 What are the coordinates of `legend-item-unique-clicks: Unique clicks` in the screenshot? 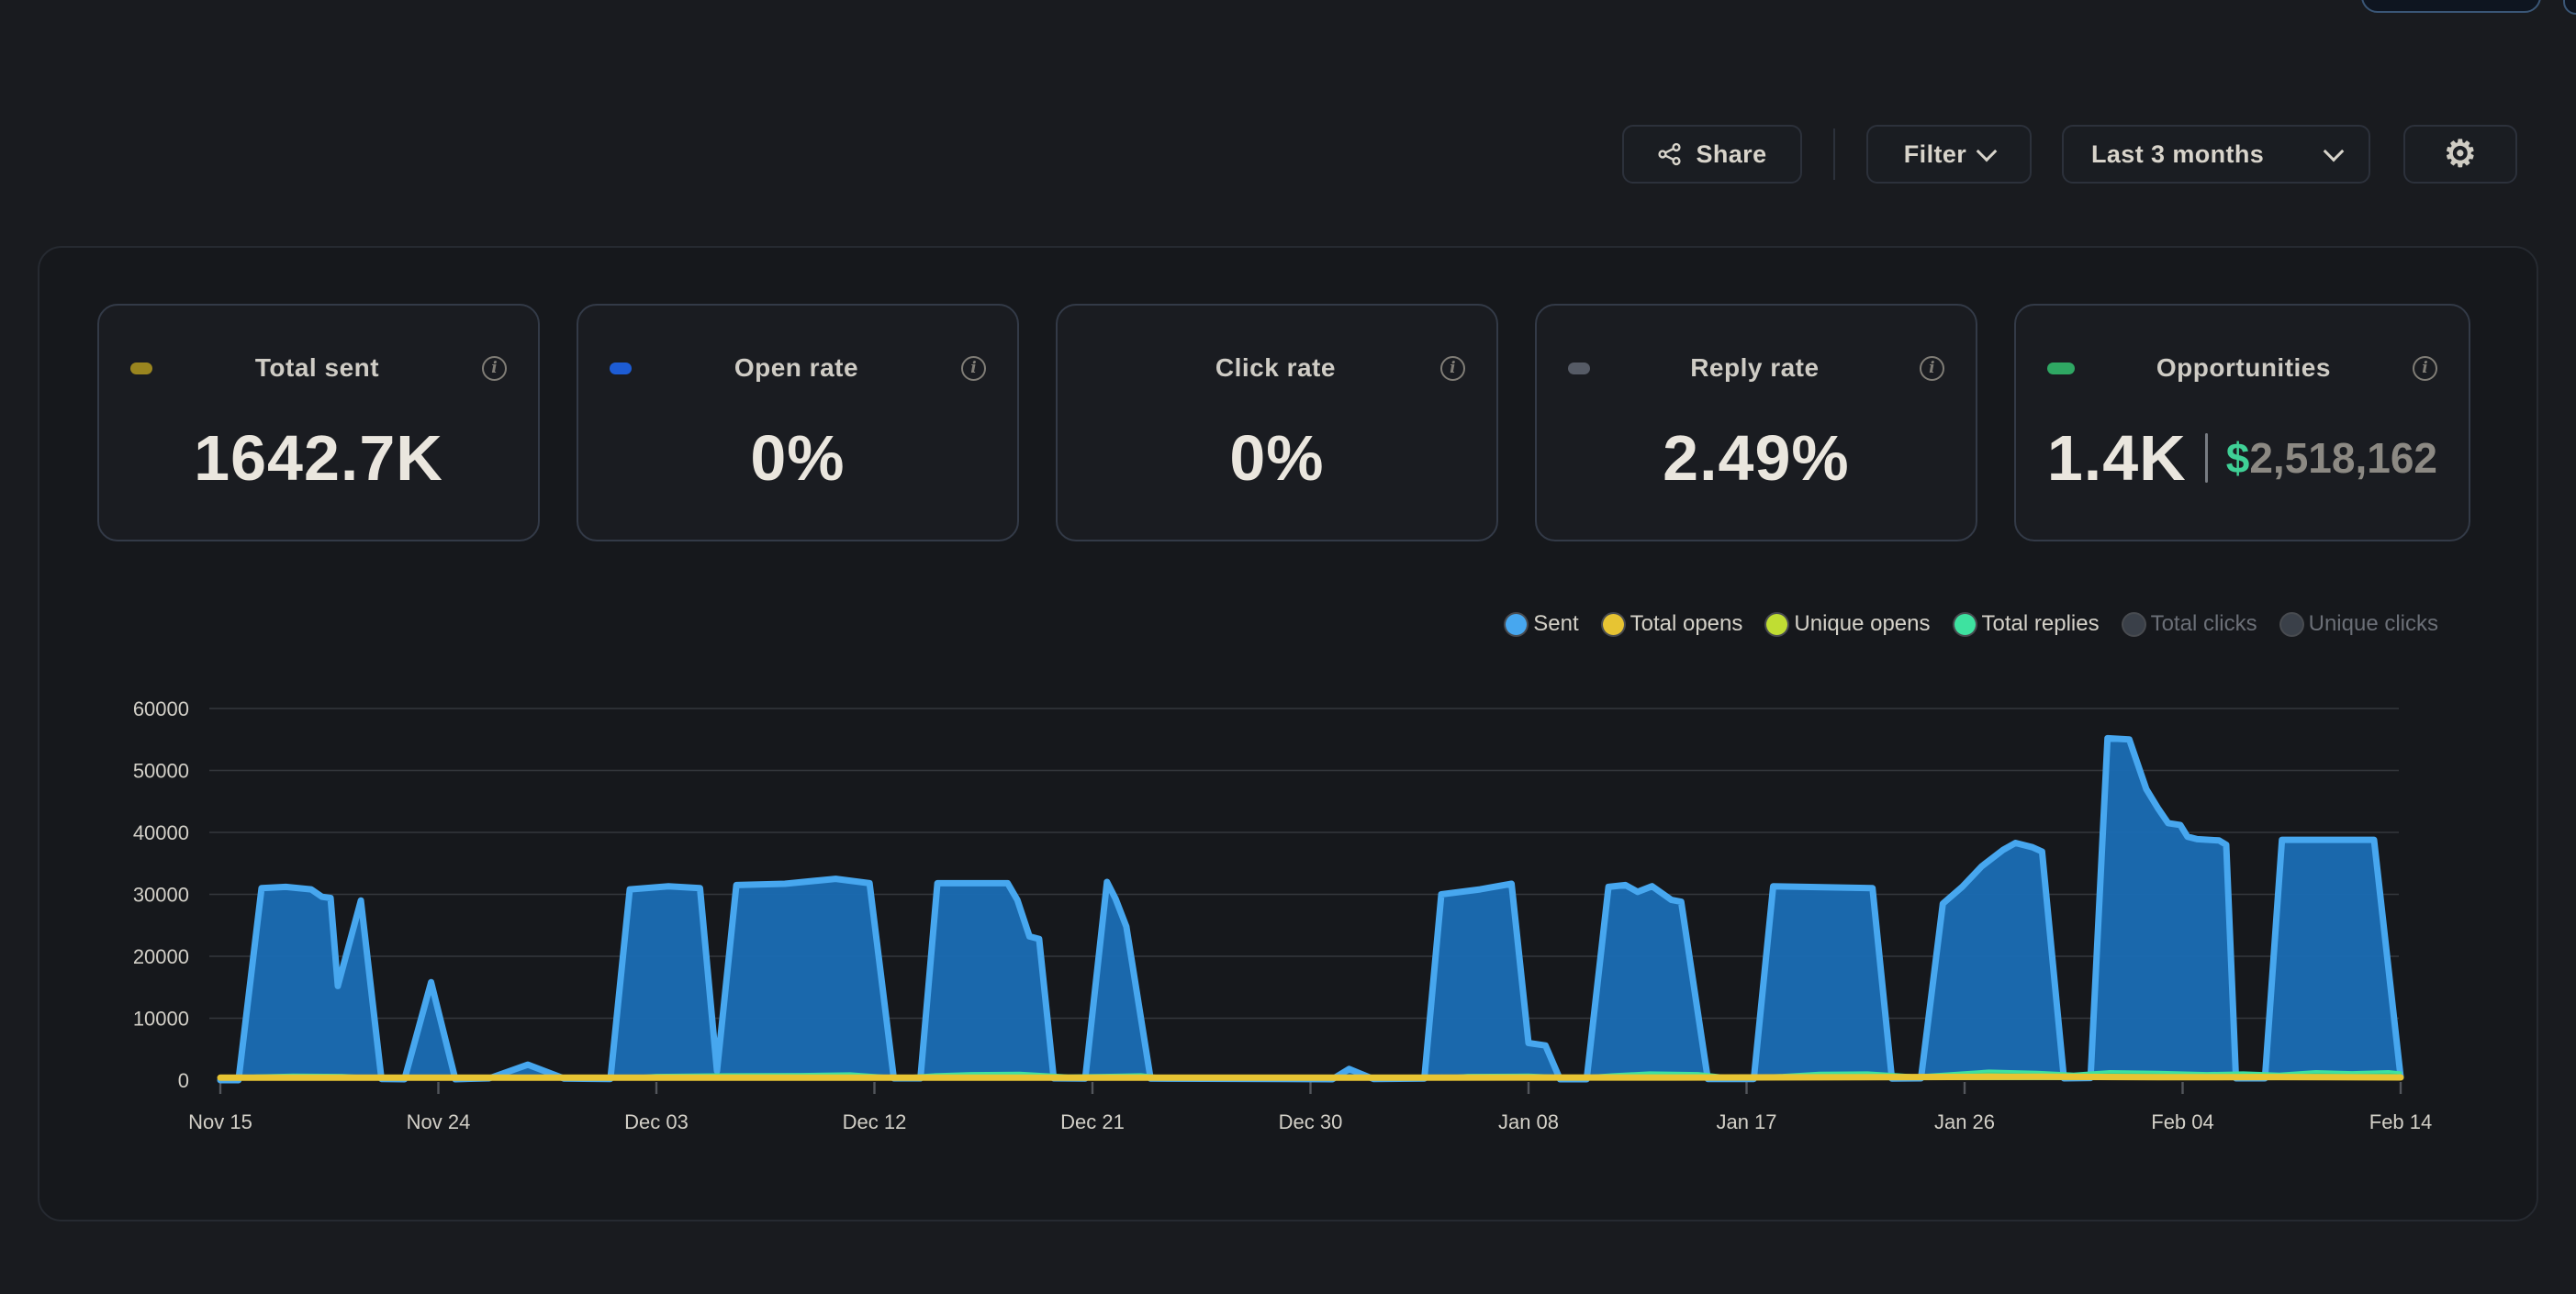 It's located at (2359, 624).